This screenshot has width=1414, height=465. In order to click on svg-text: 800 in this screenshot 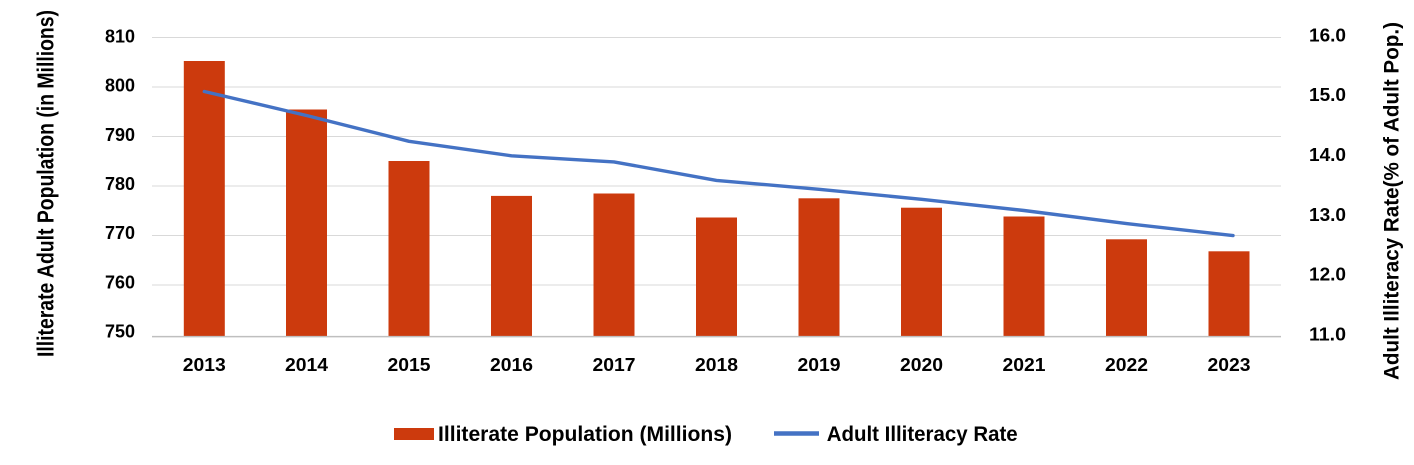, I will do `click(120, 86)`.